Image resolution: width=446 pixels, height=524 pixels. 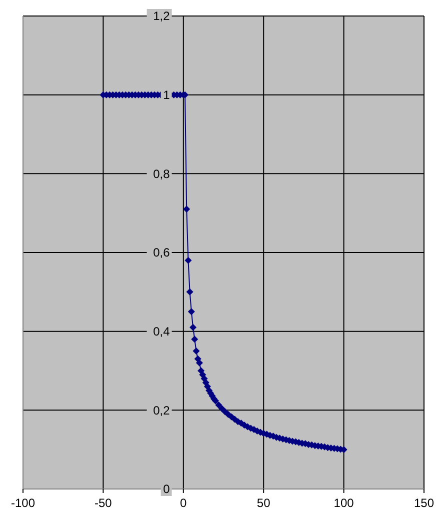 I want to click on y-tick-label: 0,8, so click(x=161, y=173).